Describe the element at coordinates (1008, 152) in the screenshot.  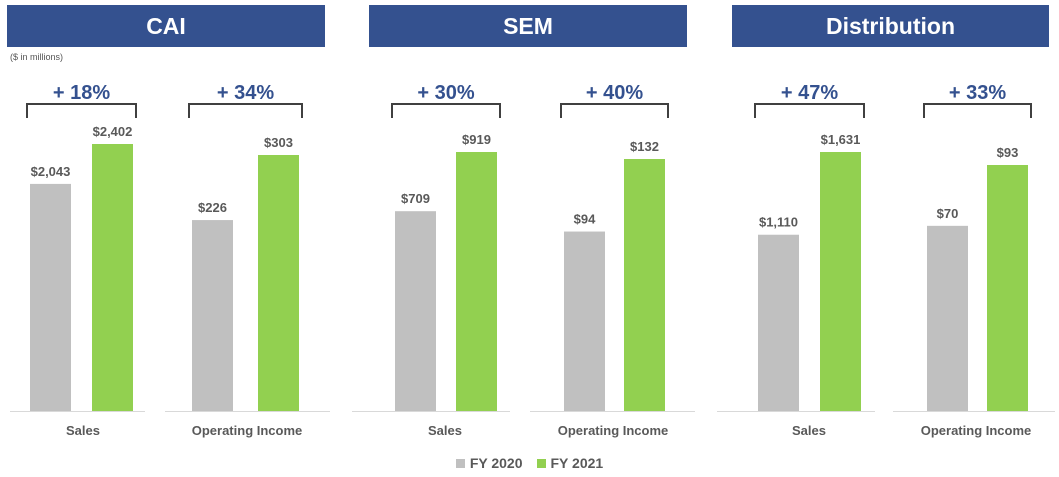
I see `data-label: $93` at that location.